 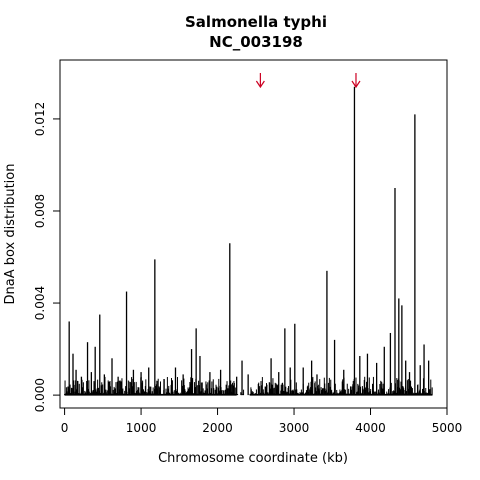 What do you see at coordinates (40, 303) in the screenshot?
I see `y-tick-label: 0.004` at bounding box center [40, 303].